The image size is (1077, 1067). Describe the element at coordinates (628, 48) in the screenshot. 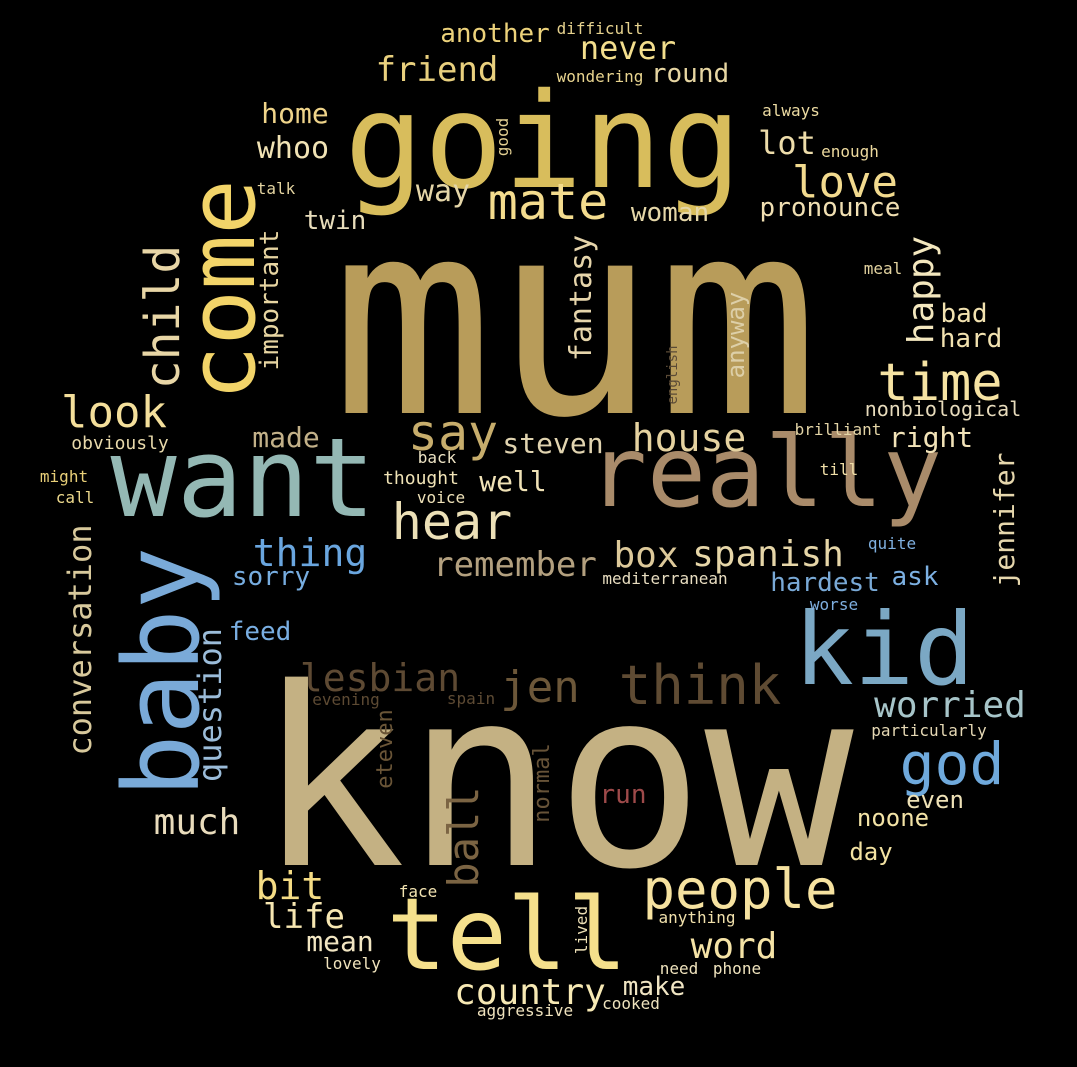

I see `word-never: never` at that location.